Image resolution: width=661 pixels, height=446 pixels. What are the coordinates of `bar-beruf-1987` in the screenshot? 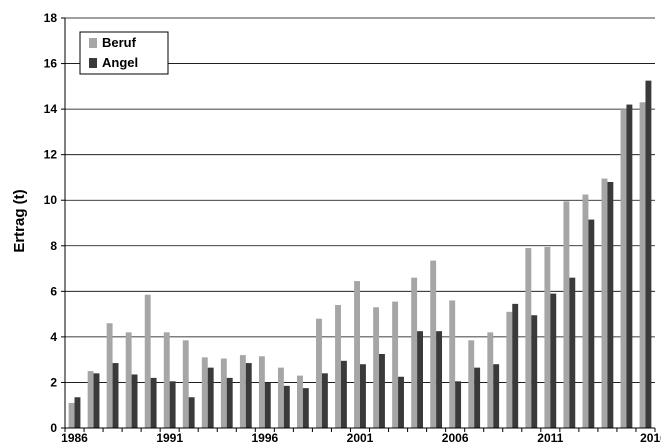 It's located at (90, 399).